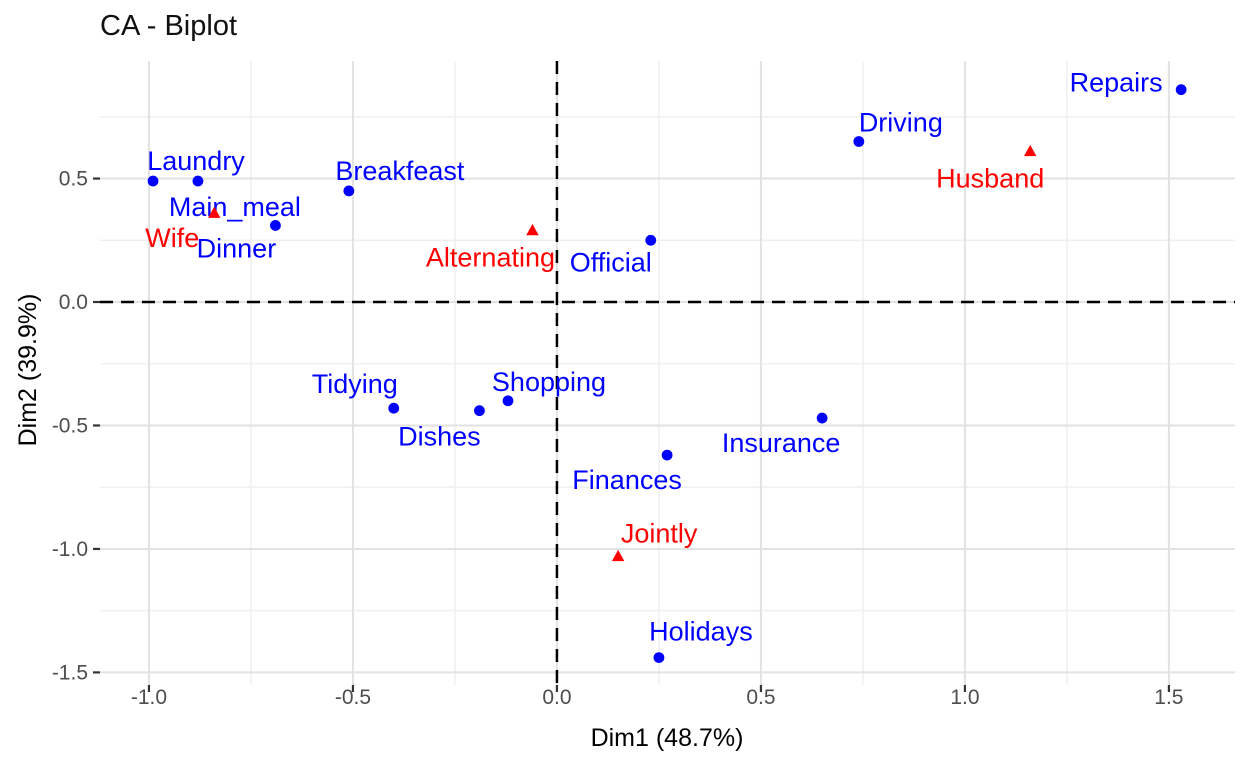 The height and width of the screenshot is (768, 1248). Describe the element at coordinates (275, 225) in the screenshot. I see `data-point-dinner` at that location.